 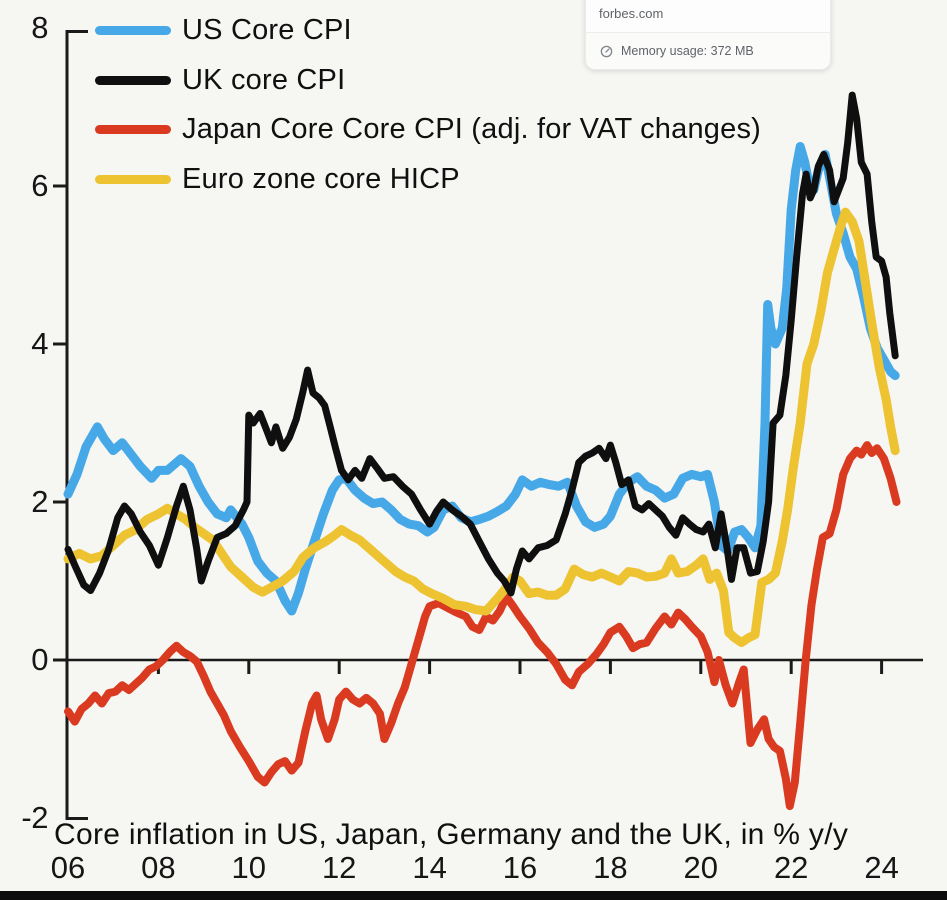 What do you see at coordinates (606, 51) in the screenshot?
I see `memory-gauge-icon` at bounding box center [606, 51].